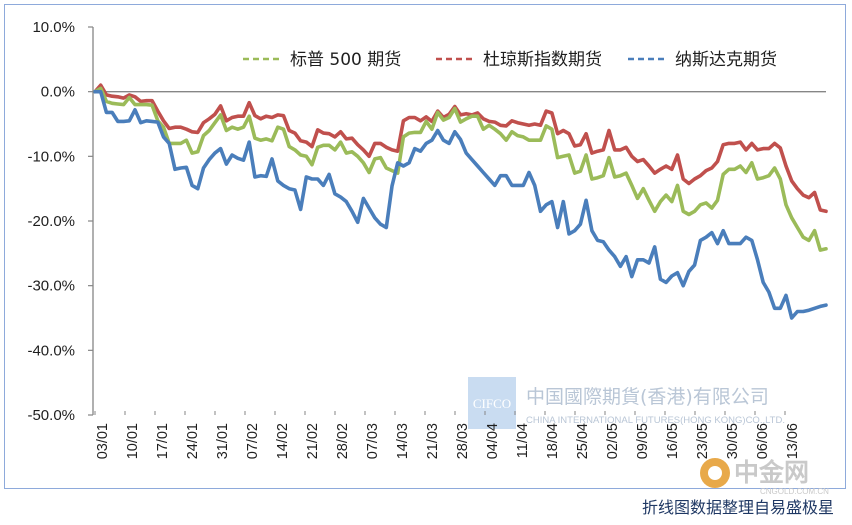 Image resolution: width=852 pixels, height=525 pixels. I want to click on x-tick-label: 09/05, so click(643, 441).